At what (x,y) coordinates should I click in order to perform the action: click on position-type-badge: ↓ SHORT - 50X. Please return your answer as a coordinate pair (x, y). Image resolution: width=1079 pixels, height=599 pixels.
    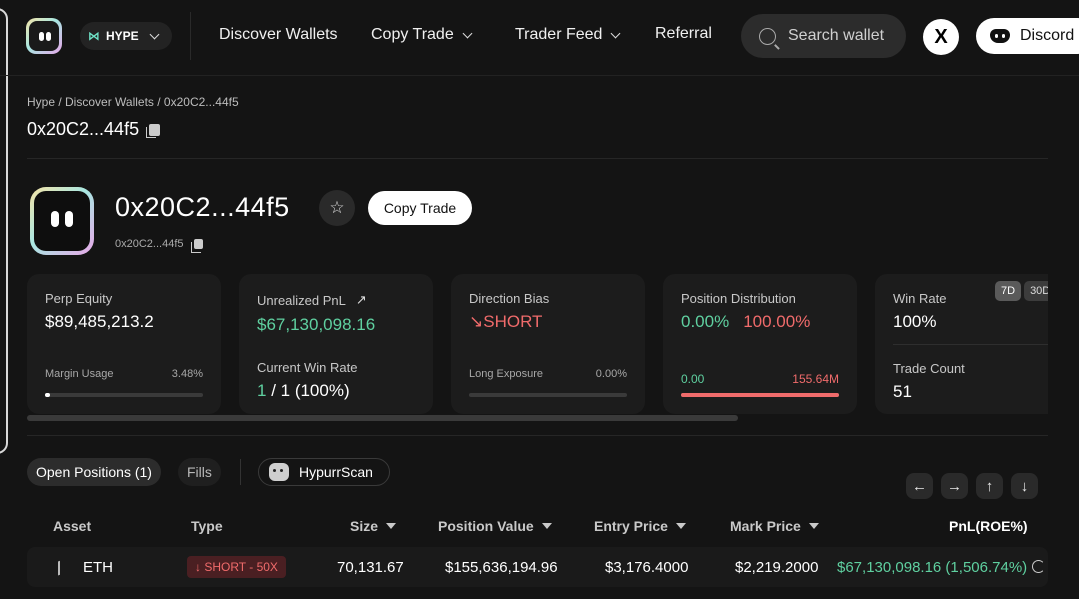
    Looking at the image, I should click on (236, 567).